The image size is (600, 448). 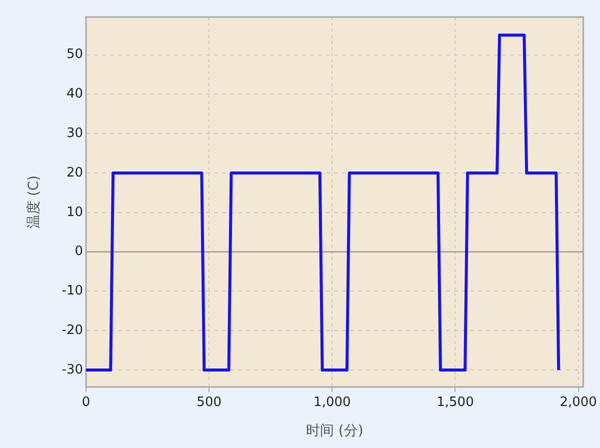 I want to click on x-tick-label: 1,500, so click(x=455, y=402).